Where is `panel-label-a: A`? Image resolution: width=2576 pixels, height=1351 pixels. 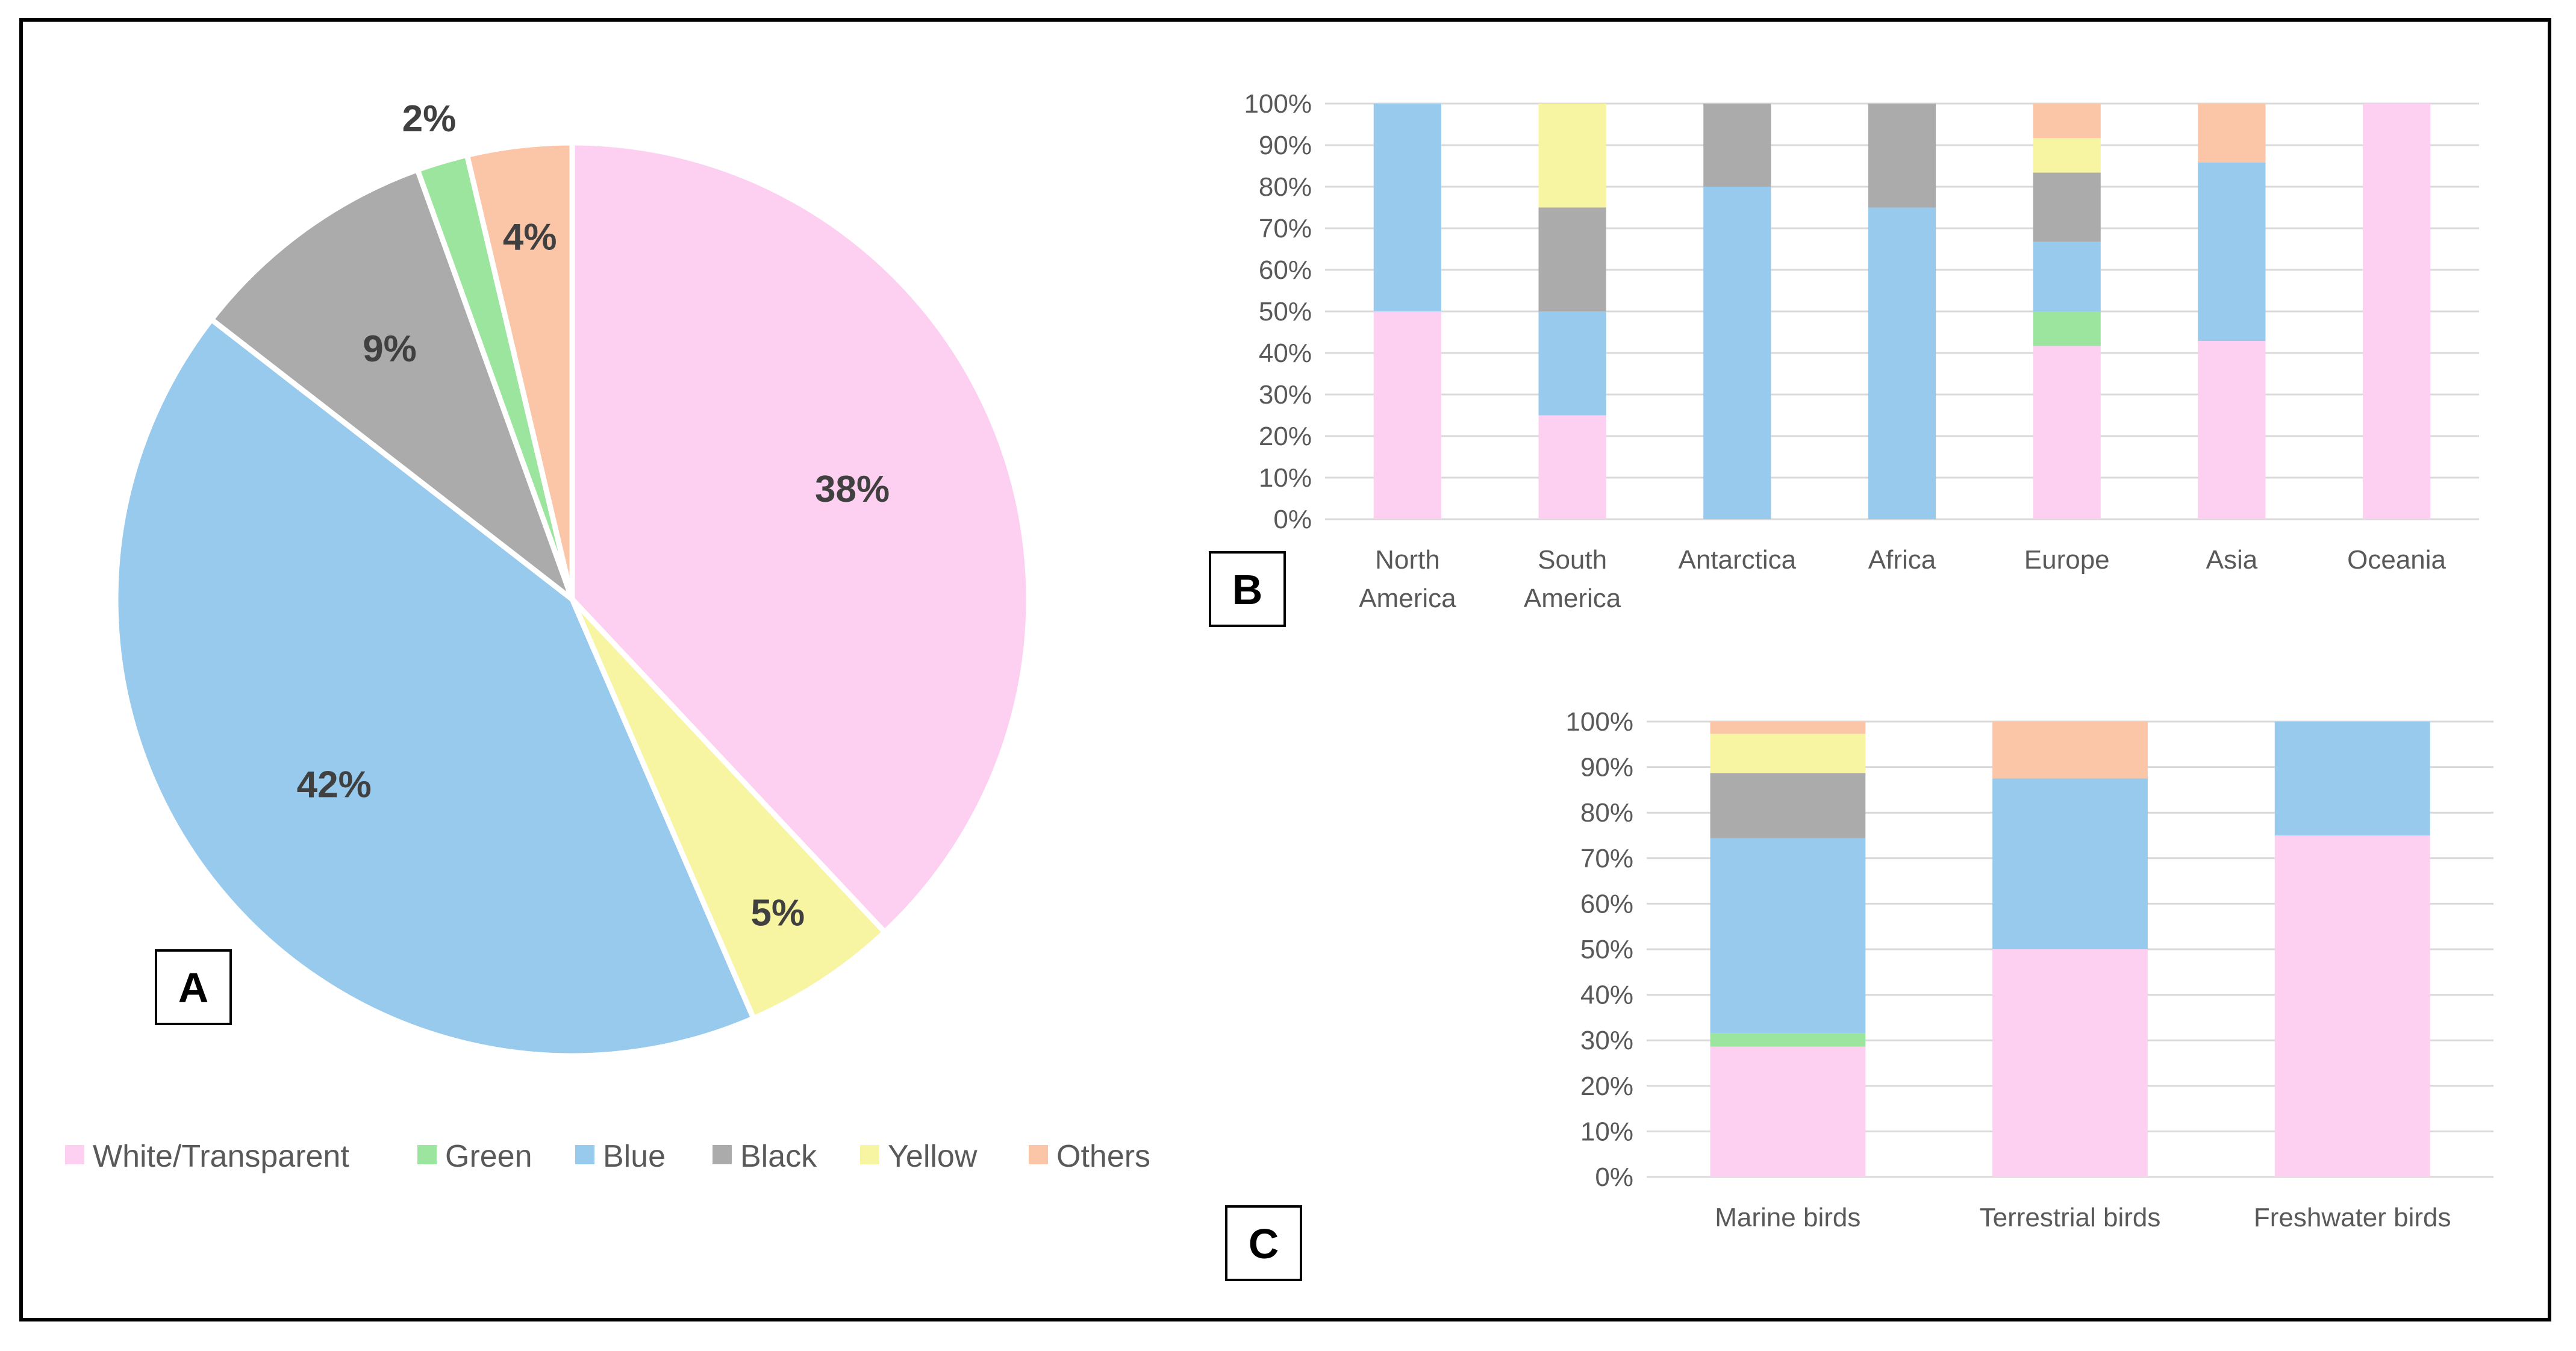 panel-label-a: A is located at coordinates (193, 987).